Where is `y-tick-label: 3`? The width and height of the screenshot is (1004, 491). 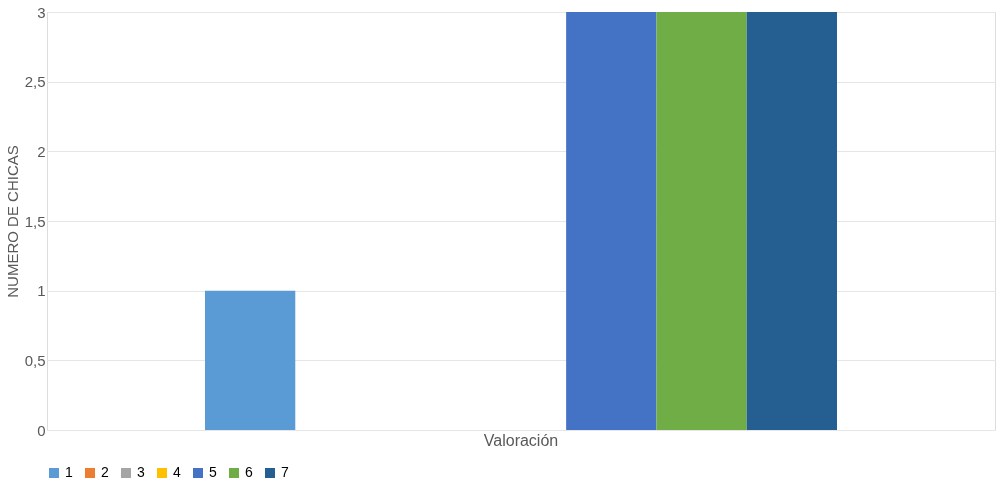
y-tick-label: 3 is located at coordinates (41, 12).